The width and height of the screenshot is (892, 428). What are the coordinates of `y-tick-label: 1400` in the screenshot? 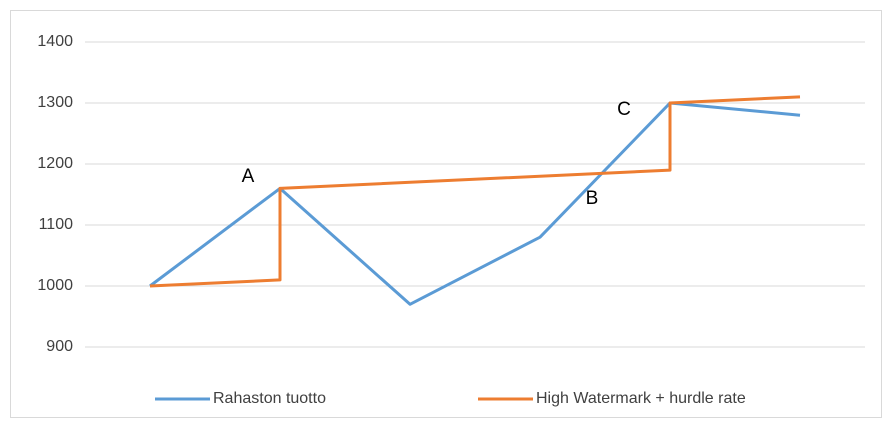 It's located at (55, 41).